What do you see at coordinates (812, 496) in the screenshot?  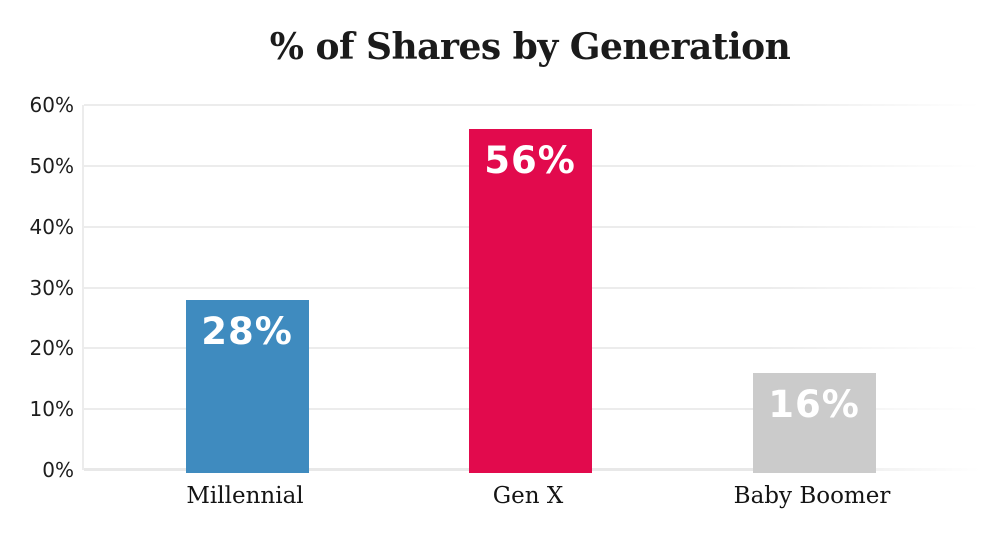 I see `x-tick-label-baby-boomer: Baby Boomer` at bounding box center [812, 496].